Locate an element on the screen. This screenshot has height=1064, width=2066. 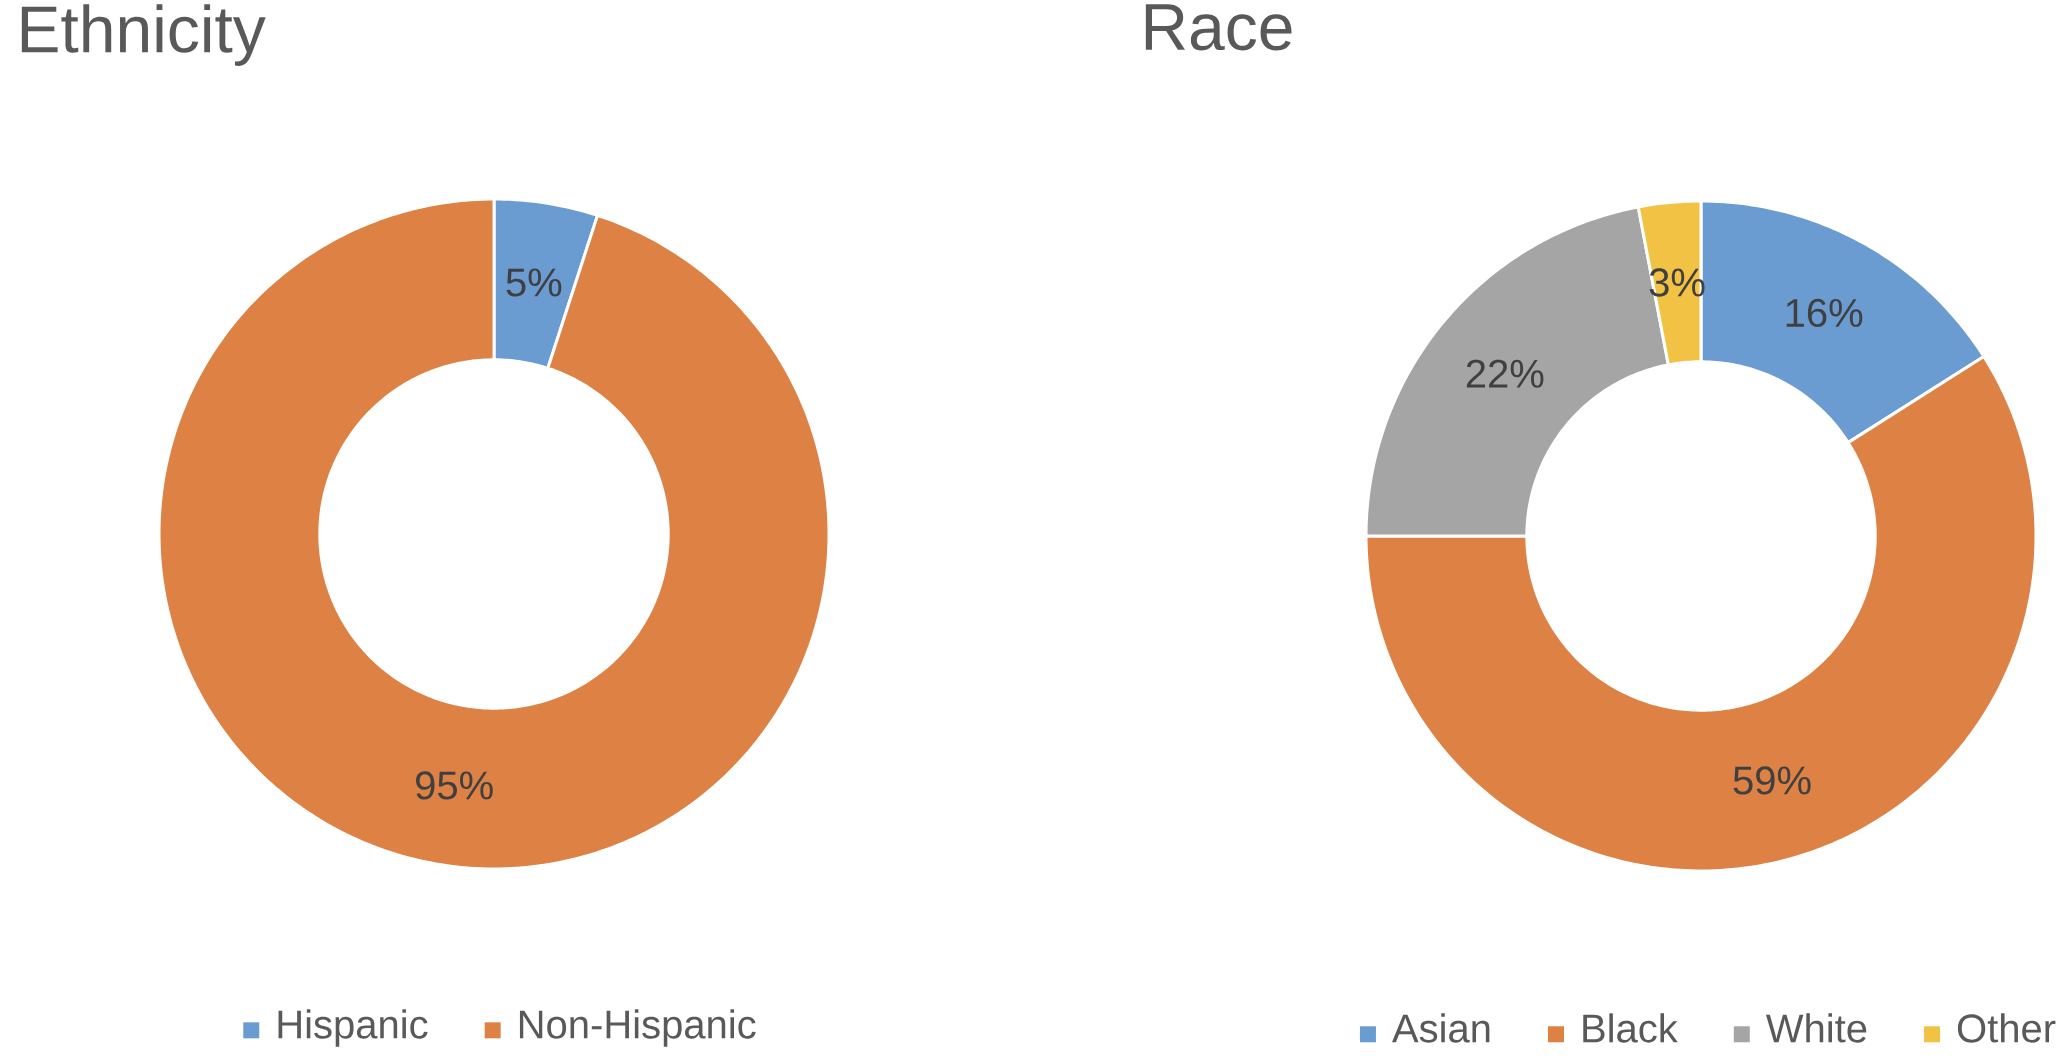
legend-label: Black is located at coordinates (1630, 1028).